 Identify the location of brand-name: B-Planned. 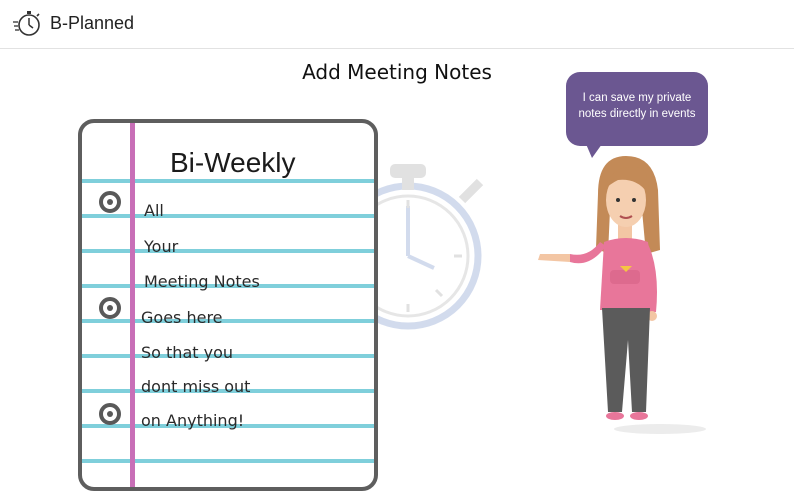
(92, 23).